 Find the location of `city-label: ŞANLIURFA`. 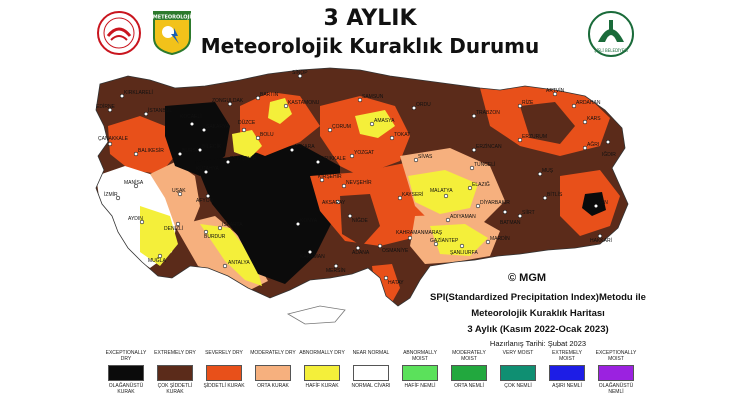

city-label: ŞANLIURFA is located at coordinates (464, 253).